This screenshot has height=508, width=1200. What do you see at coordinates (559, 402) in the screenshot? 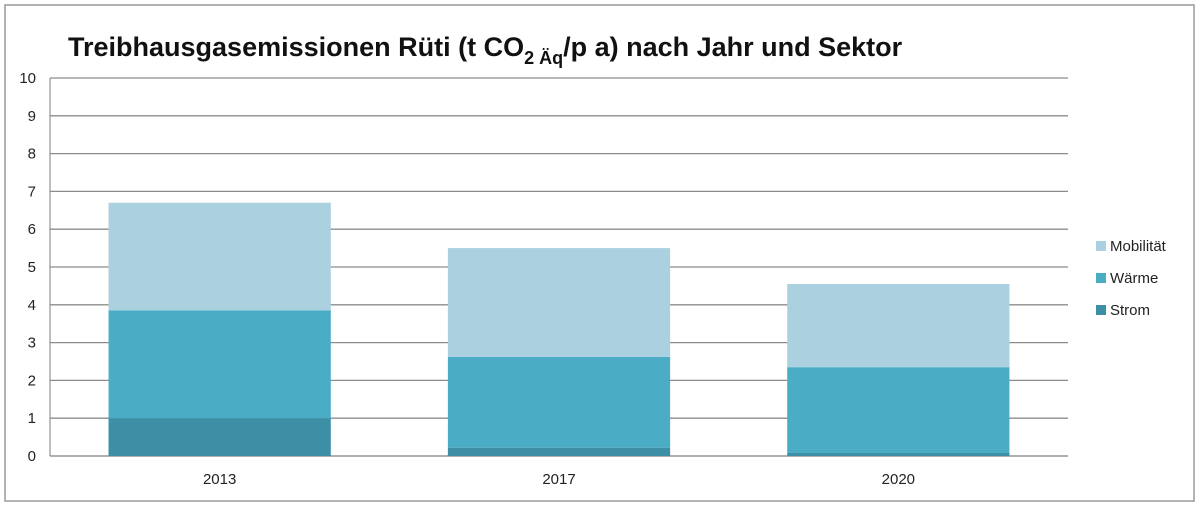
I see `bar-wärme-2017` at bounding box center [559, 402].